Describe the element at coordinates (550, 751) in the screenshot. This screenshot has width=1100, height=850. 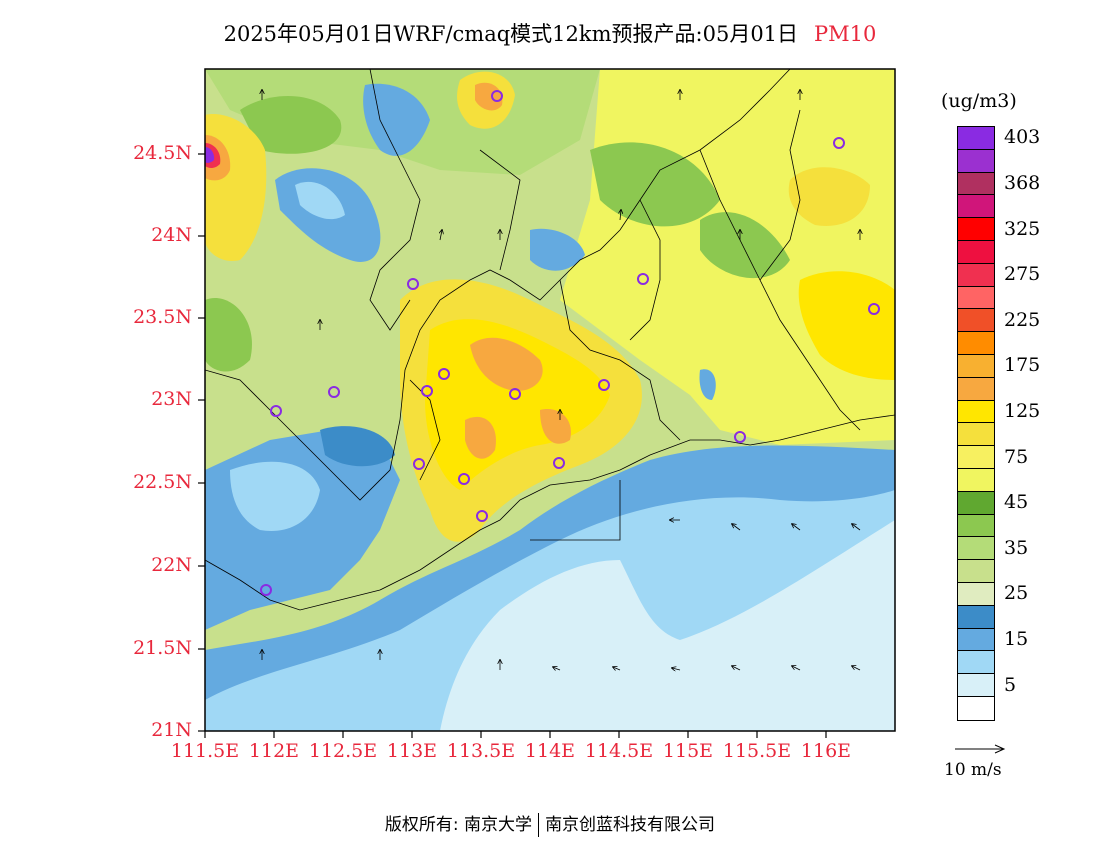
I see `lon-label: 114E` at that location.